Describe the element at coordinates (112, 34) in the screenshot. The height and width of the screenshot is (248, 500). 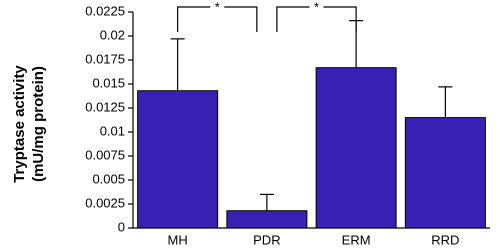
I see `y-tick-label: 0.02` at that location.